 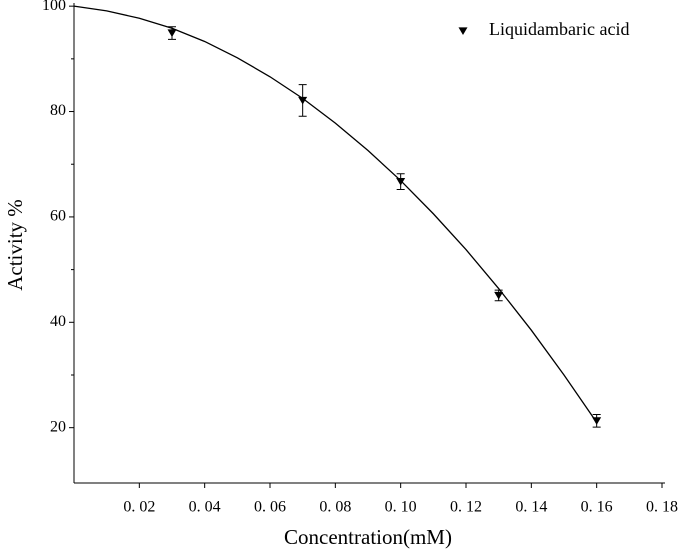 I want to click on x-tick-label: 0. 18, so click(x=662, y=507).